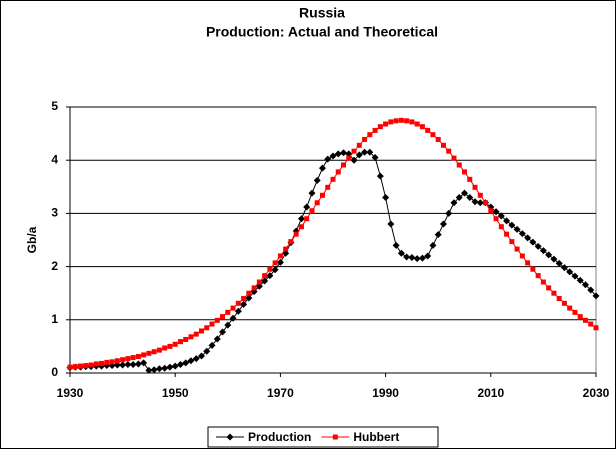 The width and height of the screenshot is (616, 449). I want to click on legend-label: Hubbert, so click(376, 437).